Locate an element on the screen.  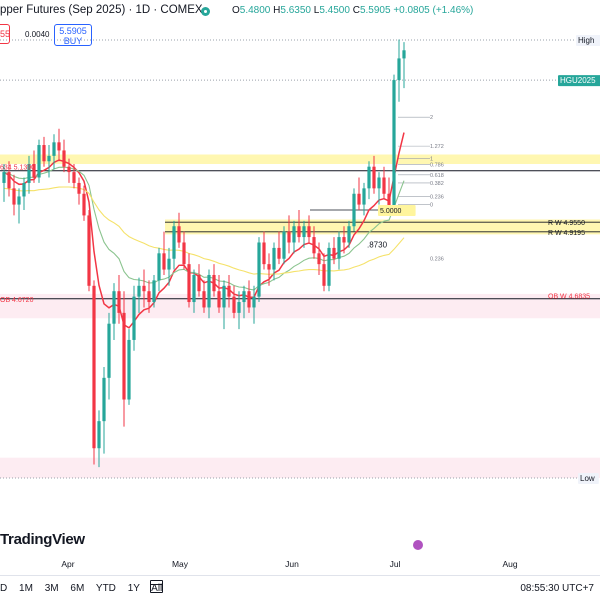
high-label: H is located at coordinates (277, 10).